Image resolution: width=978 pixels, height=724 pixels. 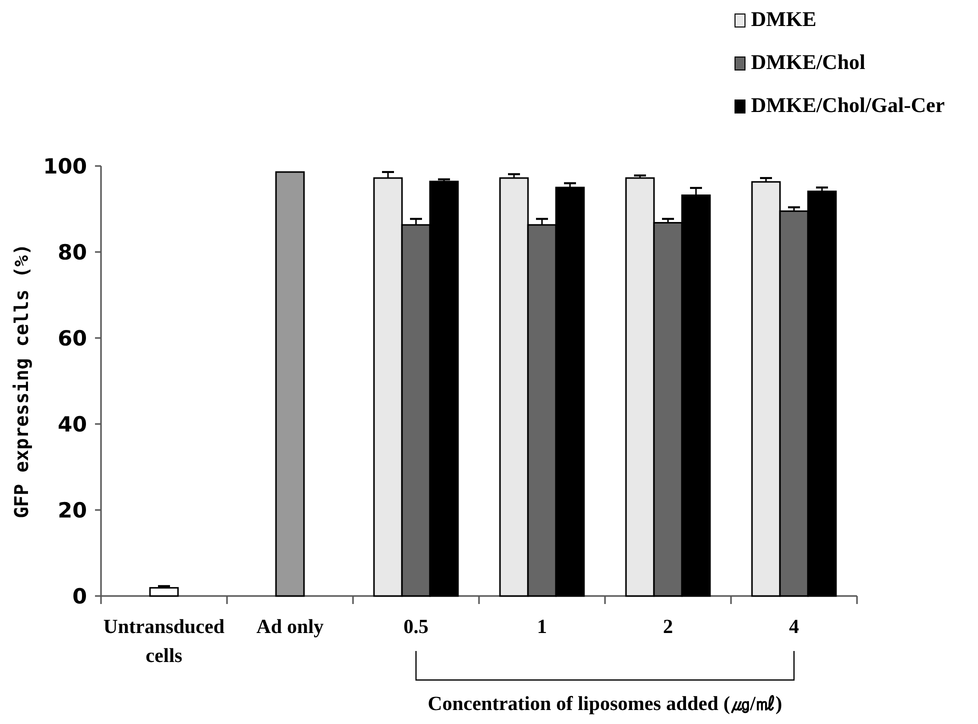 I want to click on x-tick-label: Untransduced cells, so click(x=164, y=641).